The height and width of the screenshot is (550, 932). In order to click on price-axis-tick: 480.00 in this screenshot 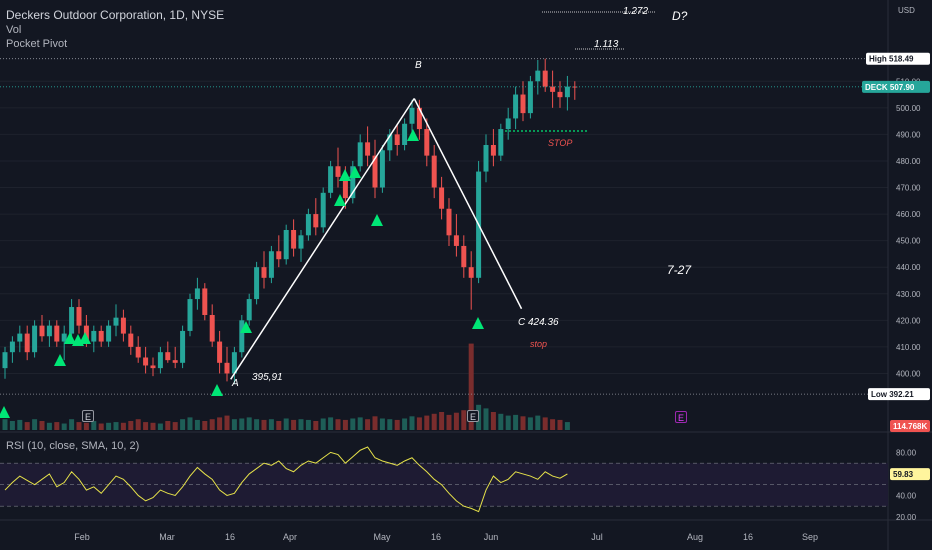, I will do `click(908, 161)`.